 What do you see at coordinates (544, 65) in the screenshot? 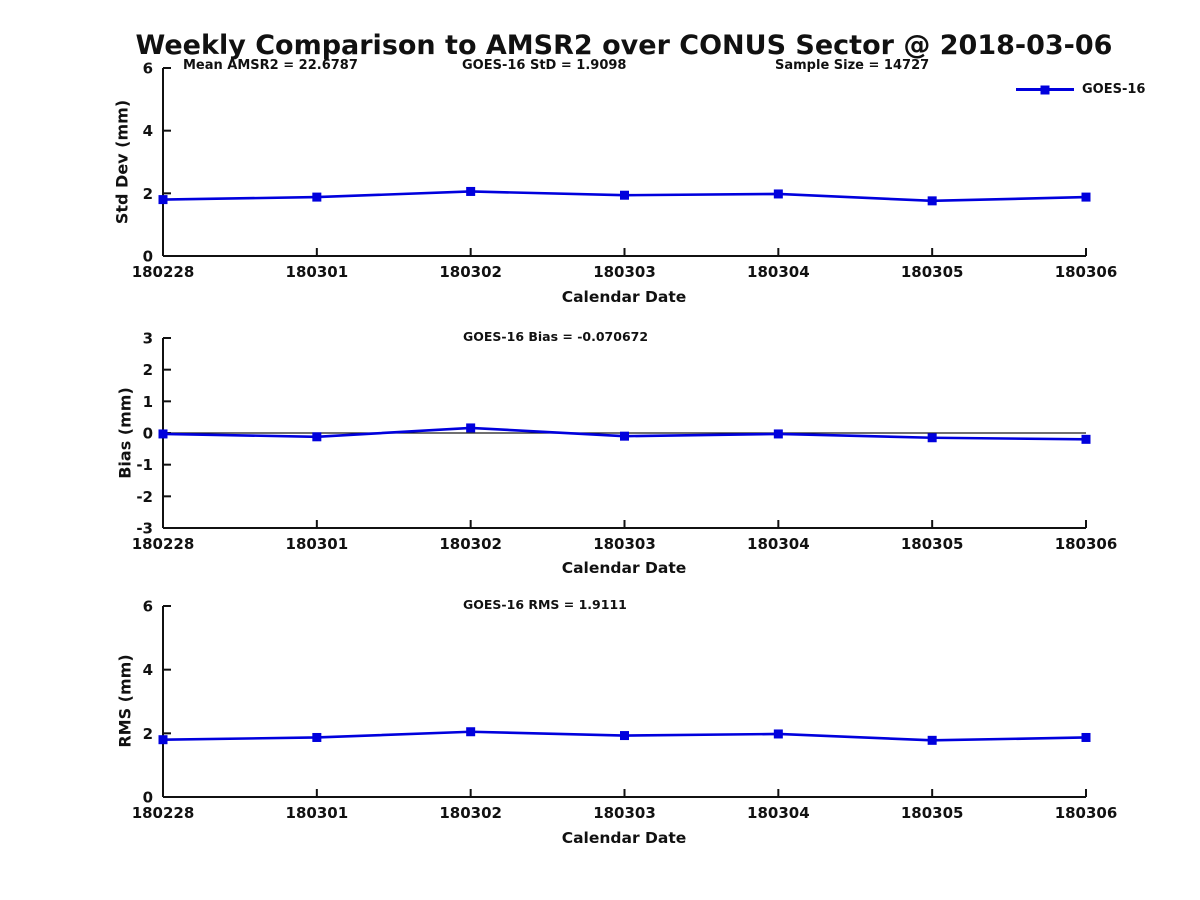
I see `annotation-goes16-std: GOES-16 StD = 1.9098` at bounding box center [544, 65].